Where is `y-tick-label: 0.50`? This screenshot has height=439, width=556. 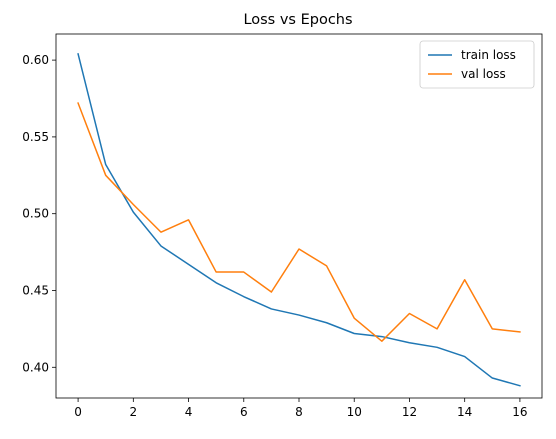 y-tick-label: 0.50 is located at coordinates (35, 214).